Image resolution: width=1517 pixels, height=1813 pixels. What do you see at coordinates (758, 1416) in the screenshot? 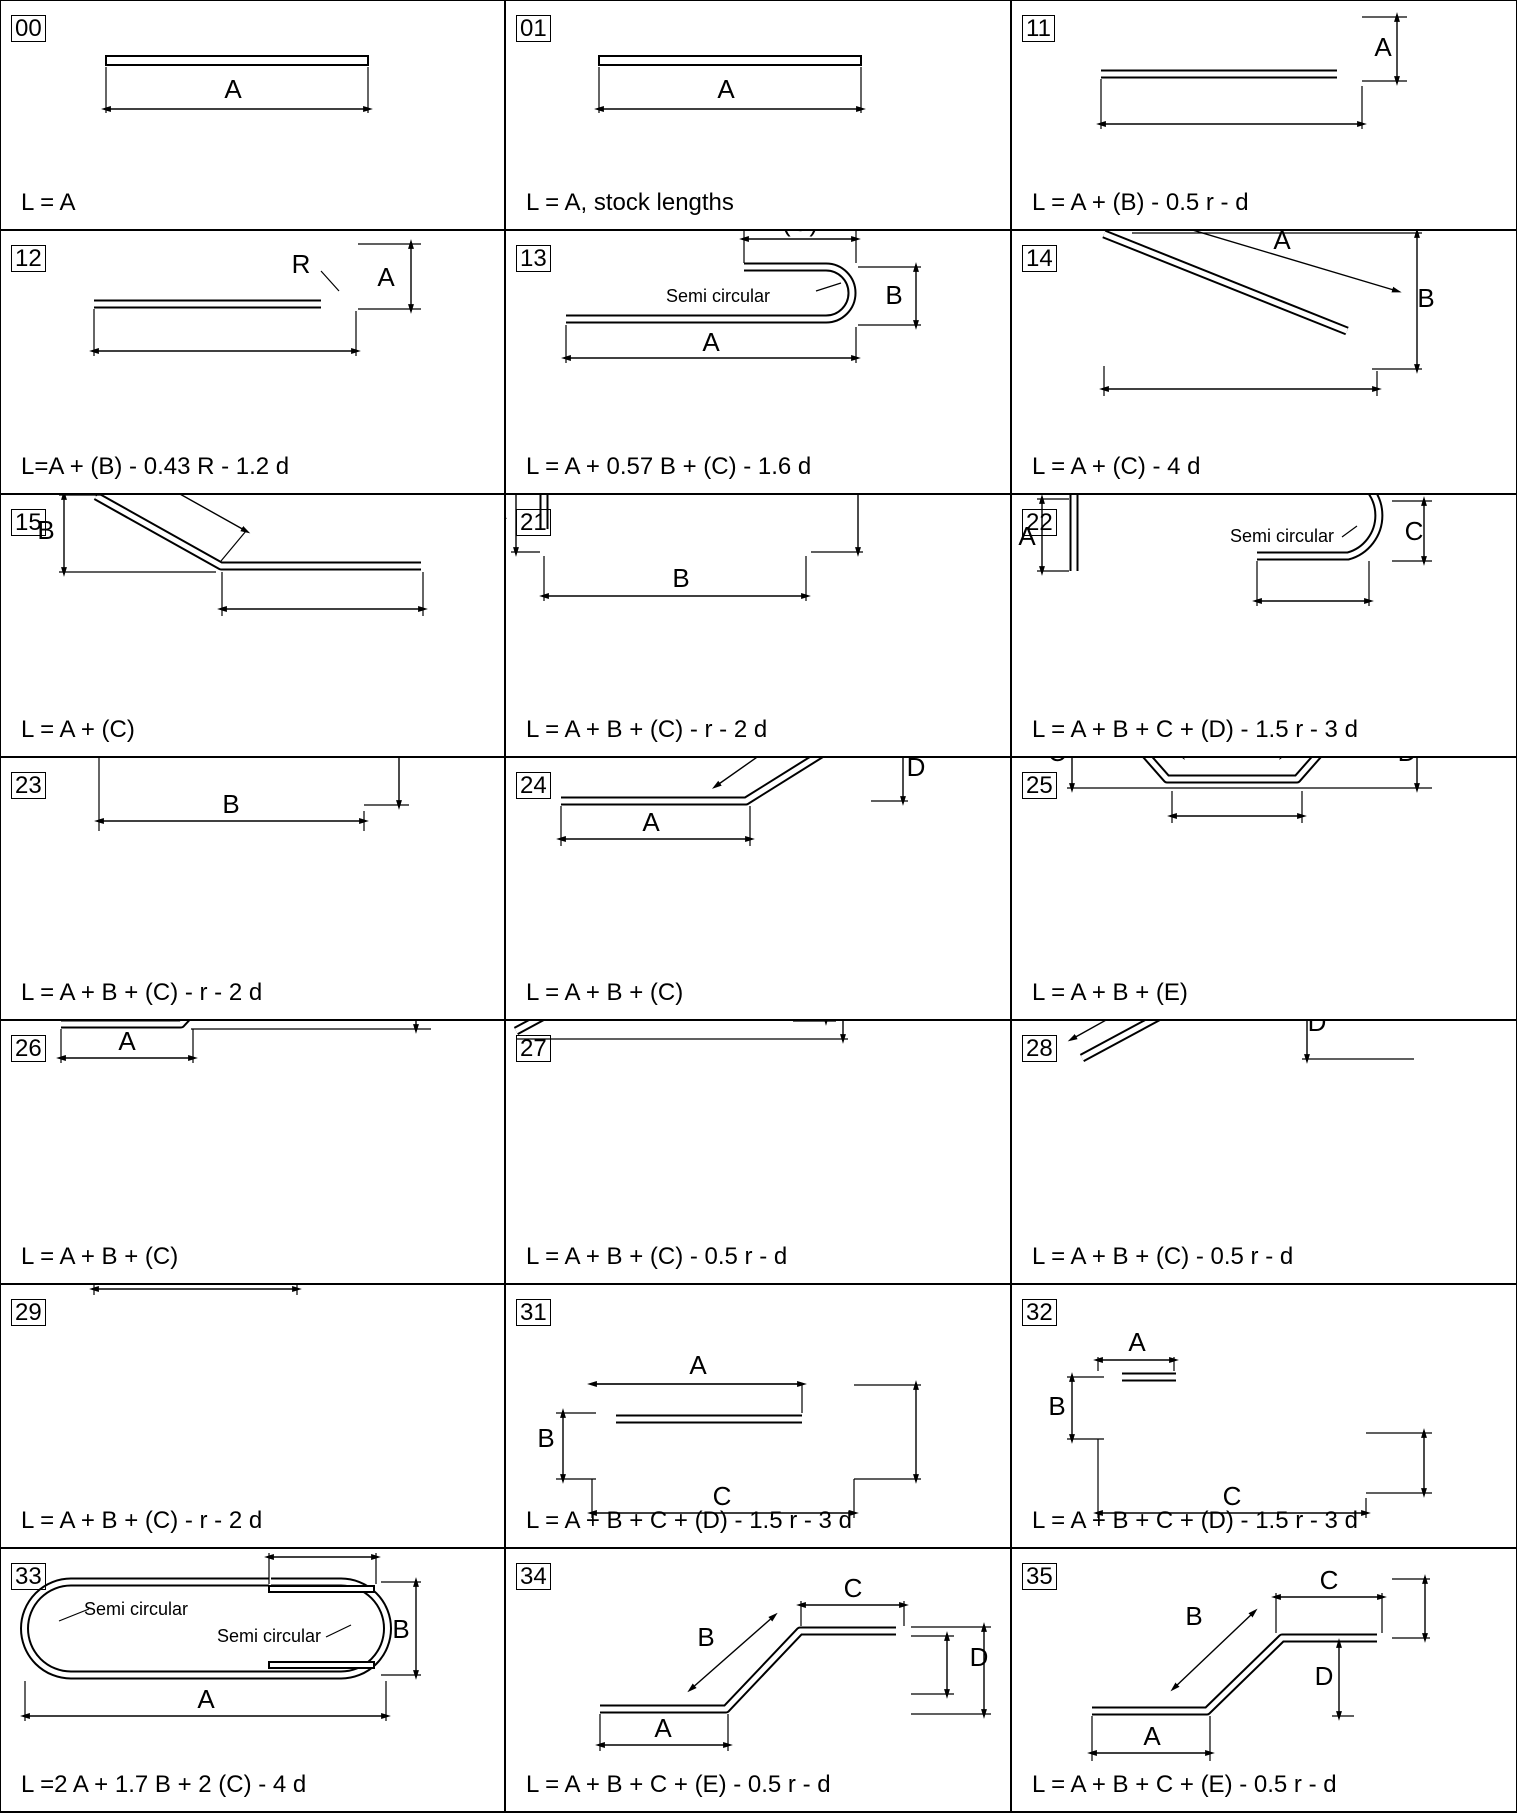
I see `shape-cell-31: A B C 31 L = A + B + C + (D) - 1.5 r - 3 d` at bounding box center [758, 1416].